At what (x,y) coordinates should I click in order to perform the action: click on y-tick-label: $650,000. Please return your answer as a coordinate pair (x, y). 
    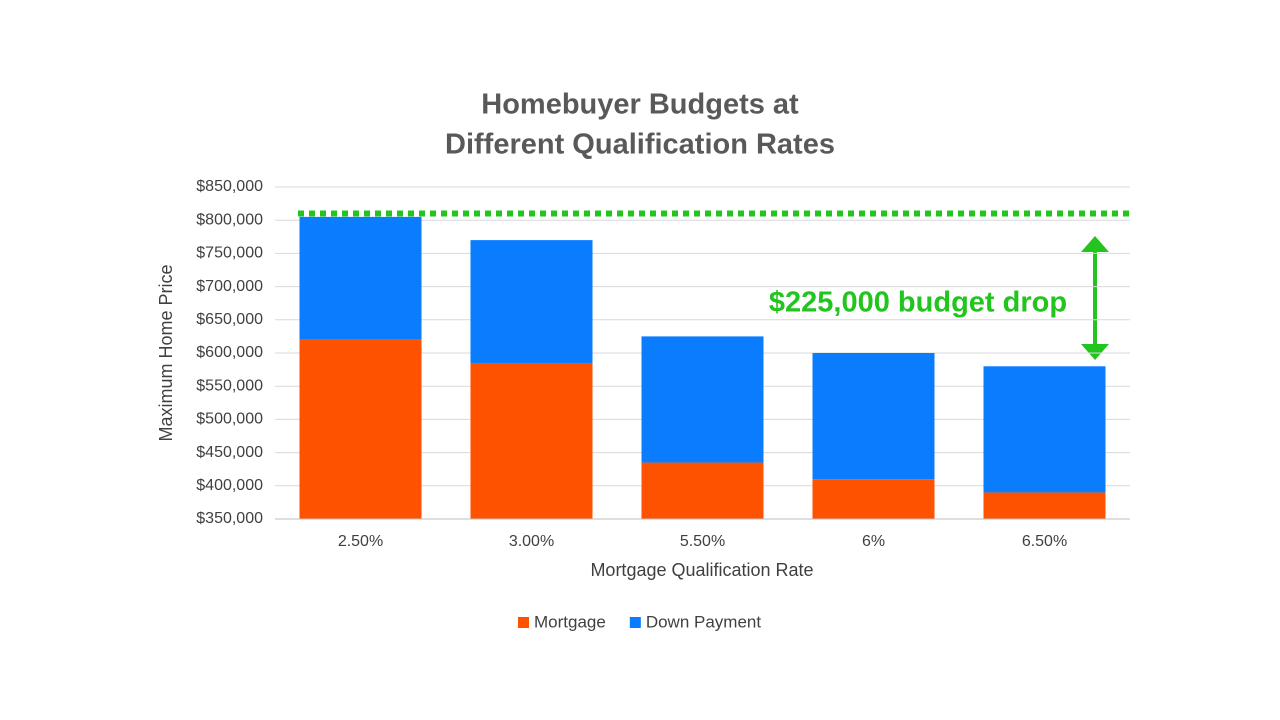
    Looking at the image, I should click on (229, 319).